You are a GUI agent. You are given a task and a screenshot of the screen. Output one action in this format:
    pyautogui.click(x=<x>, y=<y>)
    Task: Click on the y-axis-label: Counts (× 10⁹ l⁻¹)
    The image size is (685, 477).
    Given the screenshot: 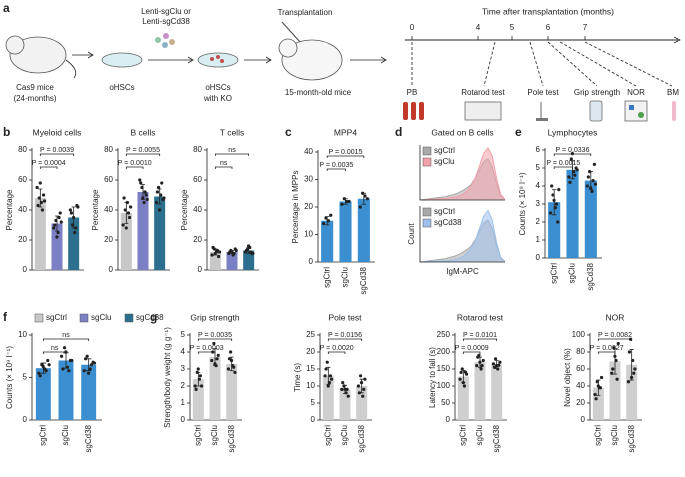 What is the action you would take?
    pyautogui.click(x=522, y=203)
    